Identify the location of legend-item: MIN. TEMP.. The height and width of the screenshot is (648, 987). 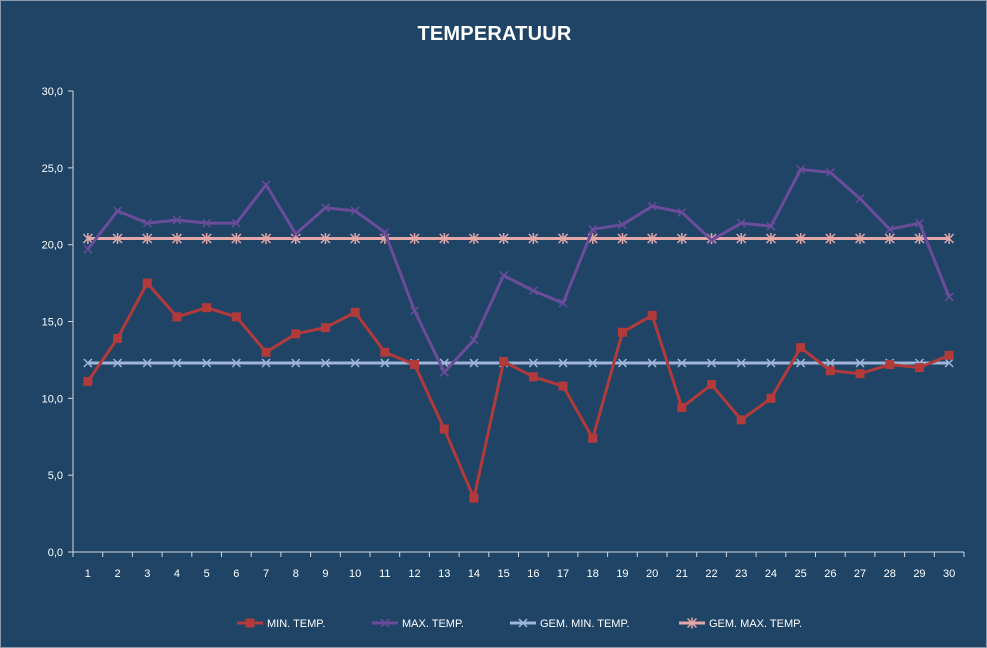
(281, 624).